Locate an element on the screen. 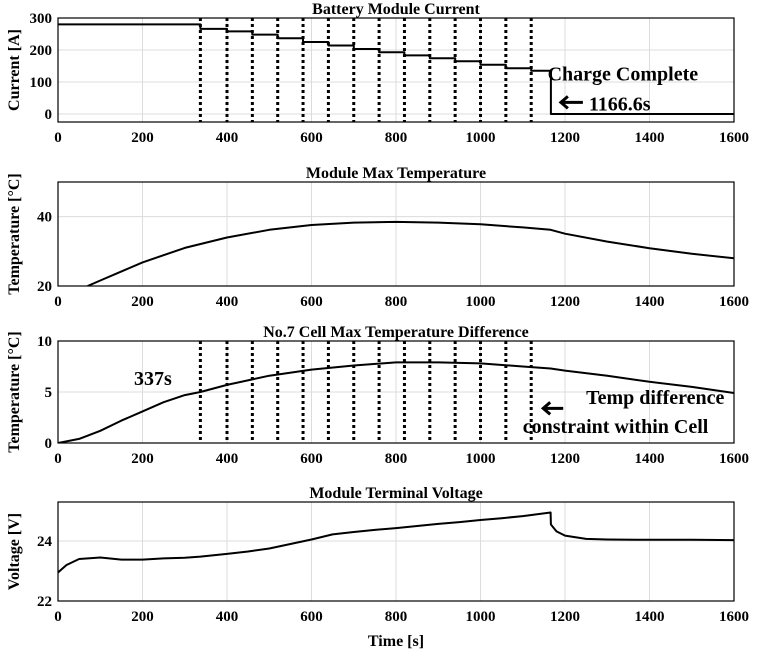 The height and width of the screenshot is (653, 784). y-tick-label: 22 is located at coordinates (44, 602).